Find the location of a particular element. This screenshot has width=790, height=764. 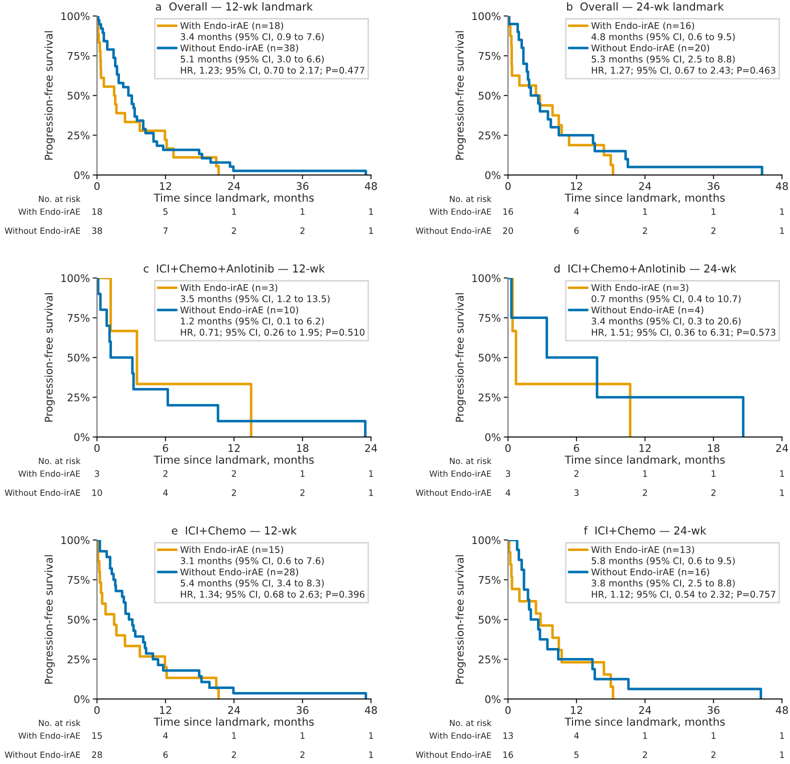

annotation: 3.5 months (95% CI, 1.2 to 13.5) is located at coordinates (255, 299).